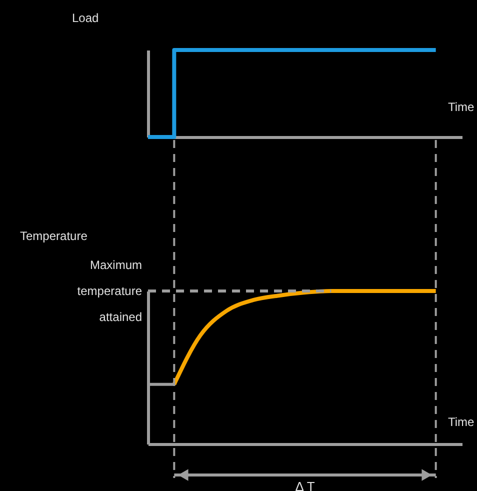 The image size is (477, 491). I want to click on ref-line-label: Maximum temperature attained, so click(109, 291).